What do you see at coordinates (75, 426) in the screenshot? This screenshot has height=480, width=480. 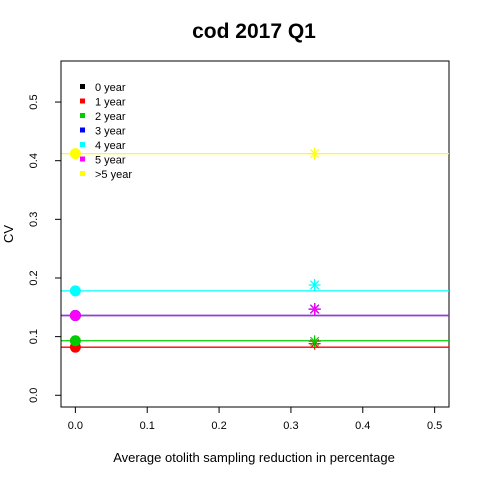 I see `x-tick-label: 0.0` at bounding box center [75, 426].